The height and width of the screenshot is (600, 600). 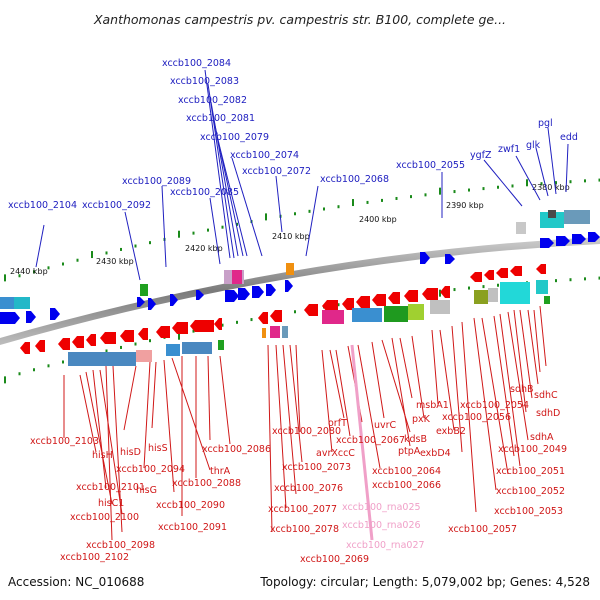 What do you see at coordinates (304, 529) in the screenshot?
I see `gene-label: xccb100_2078` at bounding box center [304, 529].